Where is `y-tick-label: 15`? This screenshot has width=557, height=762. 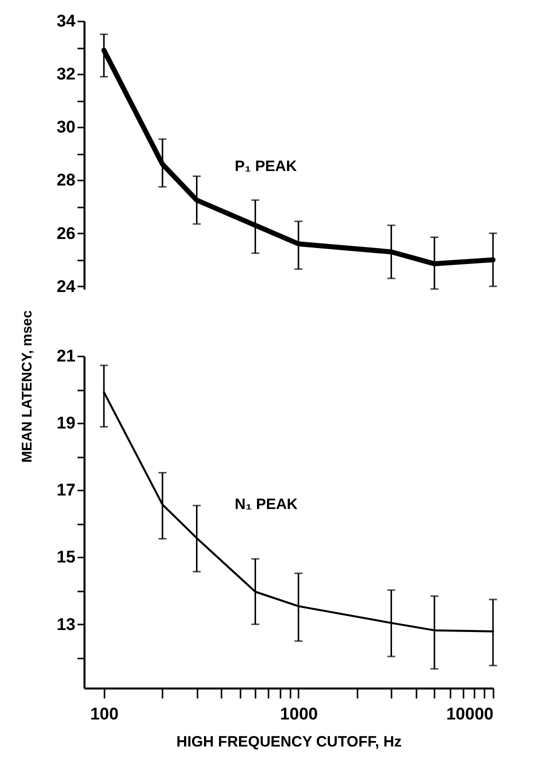
y-tick-label: 15 is located at coordinates (66, 557).